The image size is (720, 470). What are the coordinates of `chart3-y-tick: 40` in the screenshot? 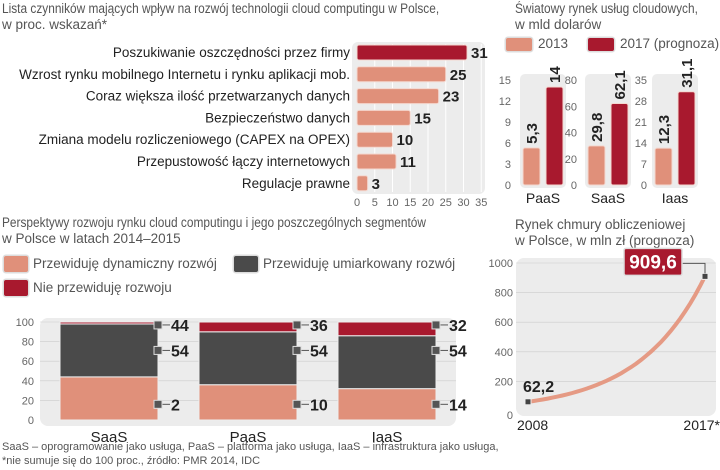 It's located at (28, 382).